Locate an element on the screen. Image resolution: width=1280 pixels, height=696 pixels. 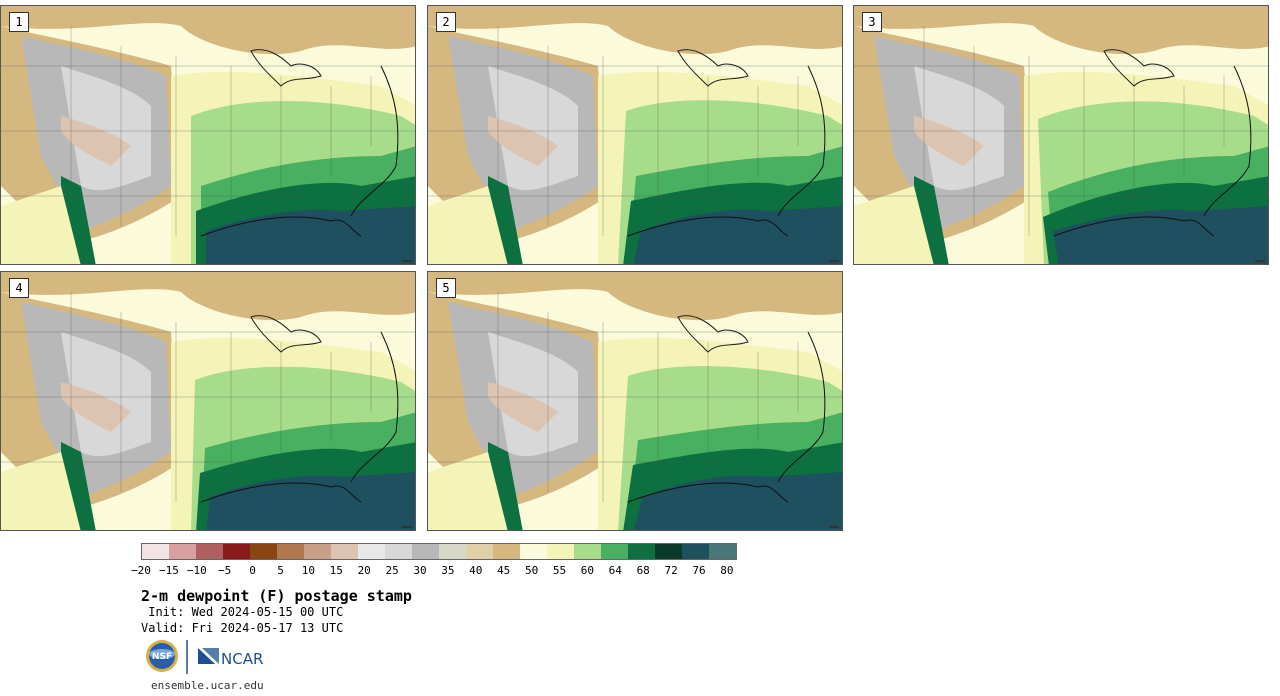
stamp-panel-2: 2 is located at coordinates (635, 135).